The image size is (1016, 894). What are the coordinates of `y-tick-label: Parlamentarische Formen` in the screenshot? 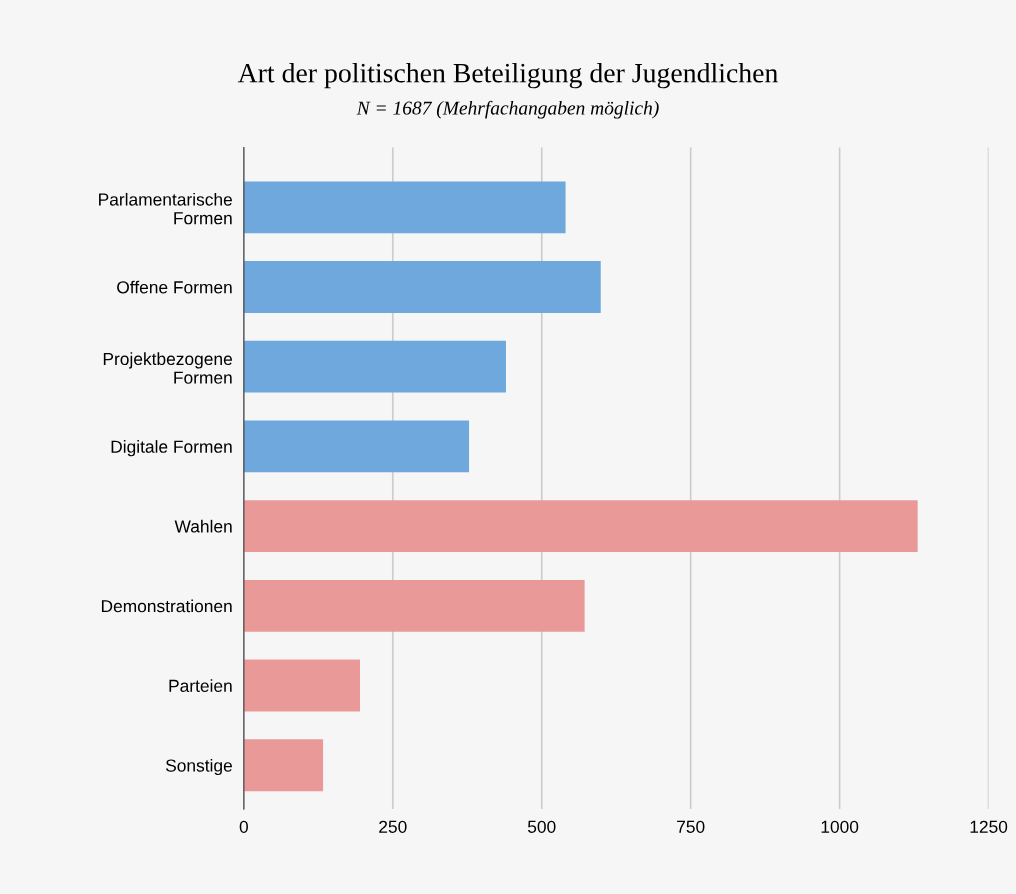 It's located at (165, 208).